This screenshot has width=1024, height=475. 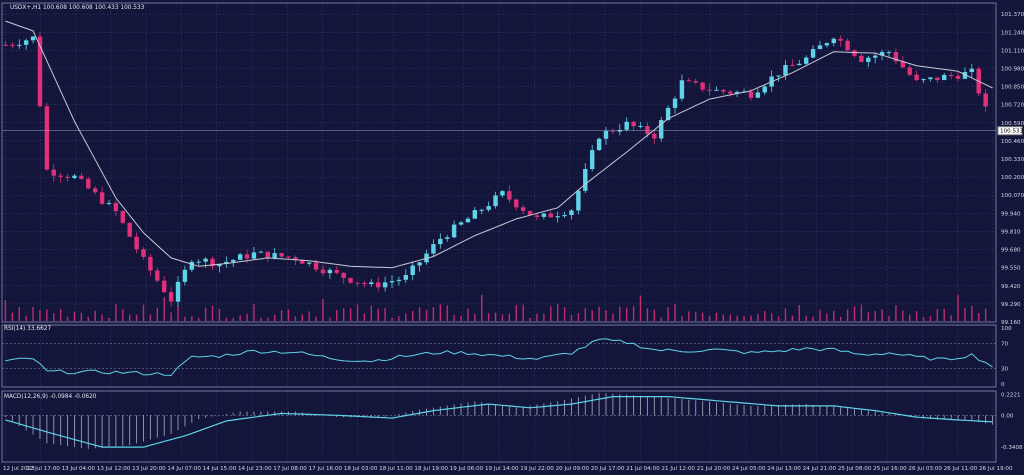 What do you see at coordinates (573, 469) in the screenshot?
I see `time-tick-label: 20 Jul 09:00` at bounding box center [573, 469].